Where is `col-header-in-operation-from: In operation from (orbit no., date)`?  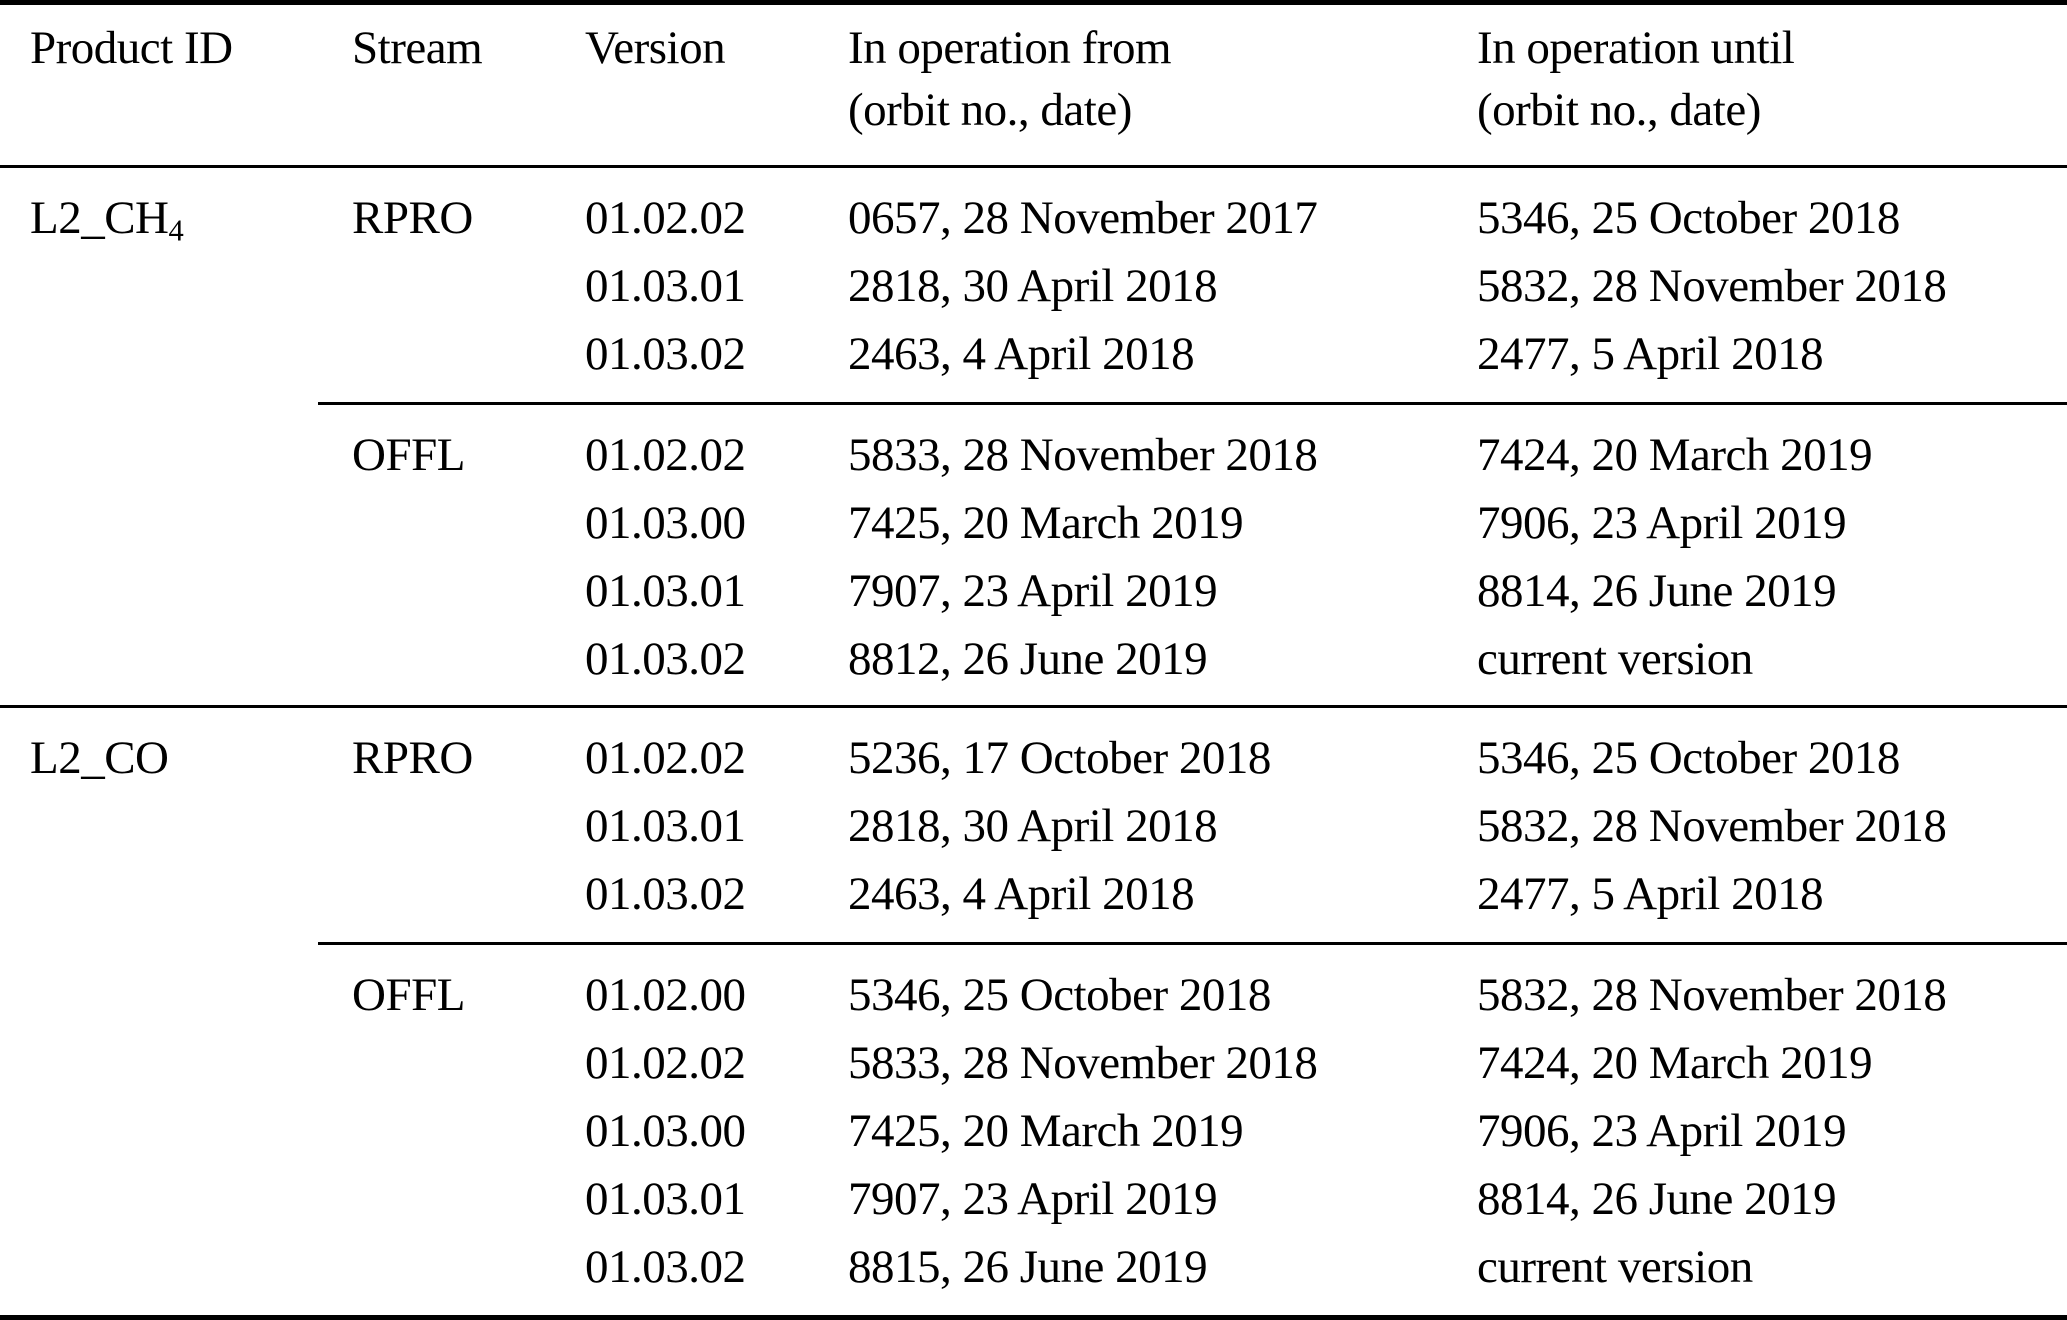
col-header-in-operation-from: In operation from (orbit no., date) is located at coordinates (1162, 79).